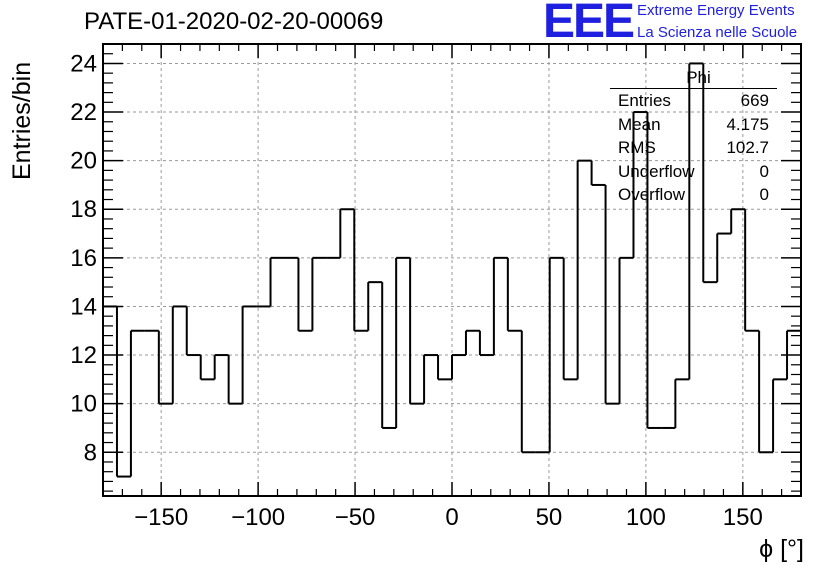  What do you see at coordinates (234, 21) in the screenshot?
I see `plot-title: PATE-01-2020-02-20-00069` at bounding box center [234, 21].